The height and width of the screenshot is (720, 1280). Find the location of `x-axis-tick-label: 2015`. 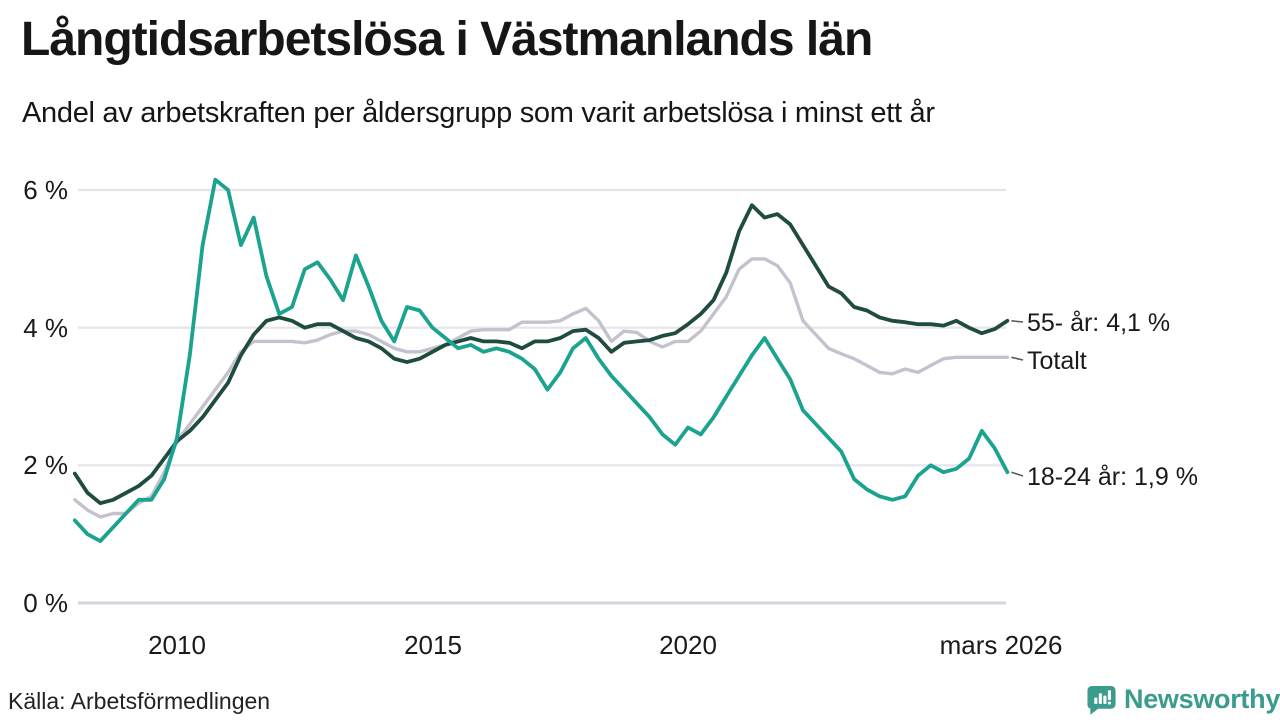

x-axis-tick-label: 2015 is located at coordinates (433, 645).